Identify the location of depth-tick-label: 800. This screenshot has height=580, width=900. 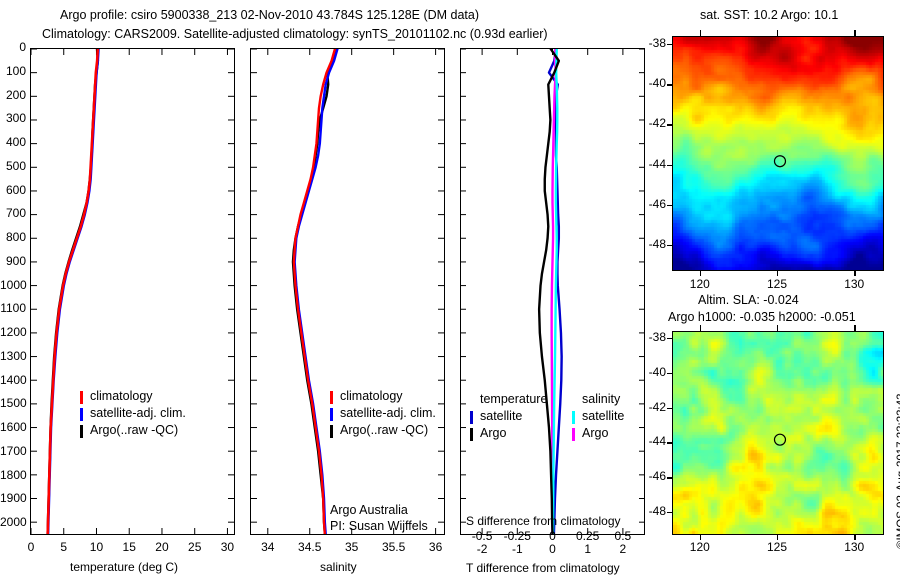
(15, 237).